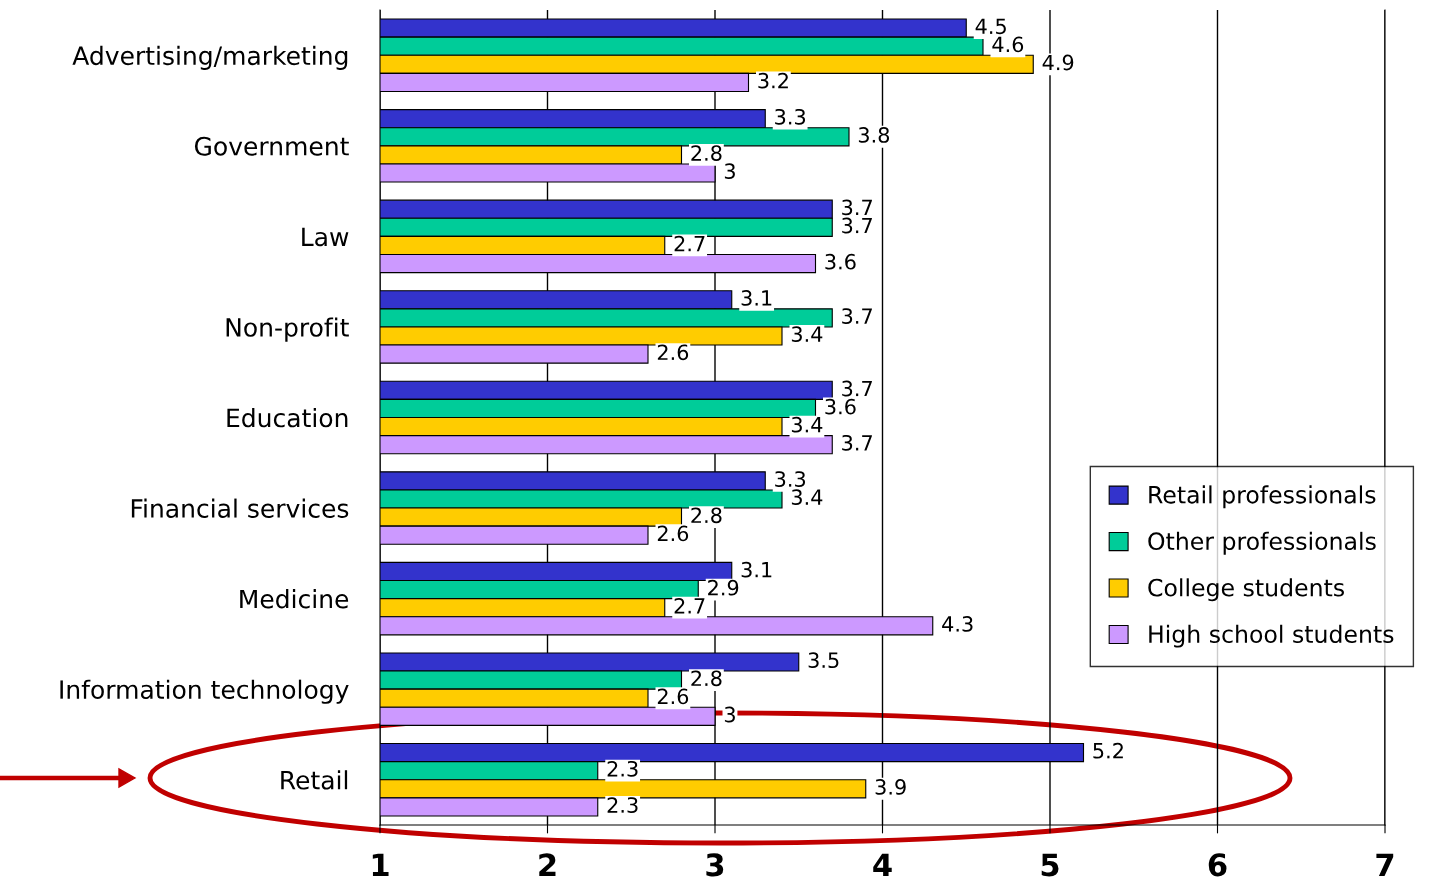  Describe the element at coordinates (1217, 865) in the screenshot. I see `x-tick-label: 6` at that location.